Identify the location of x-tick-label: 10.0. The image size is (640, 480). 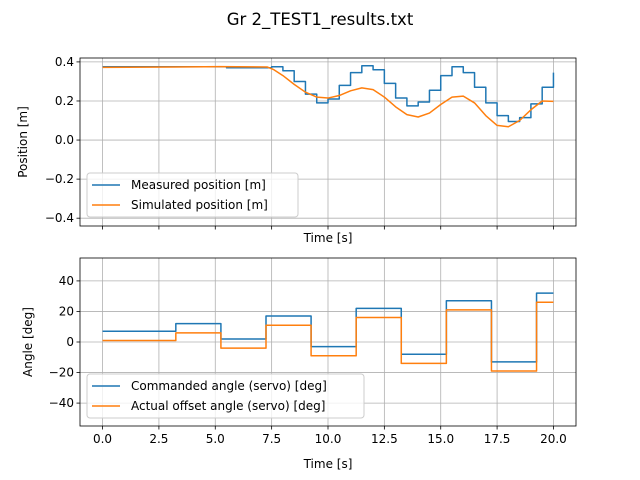
(328, 439).